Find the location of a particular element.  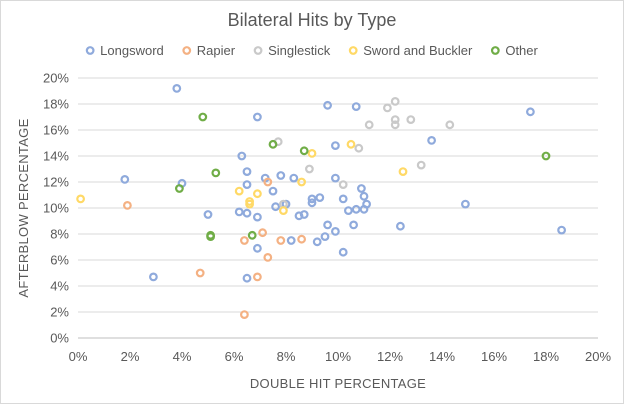

y-tick-label: 4% is located at coordinates (59, 286).